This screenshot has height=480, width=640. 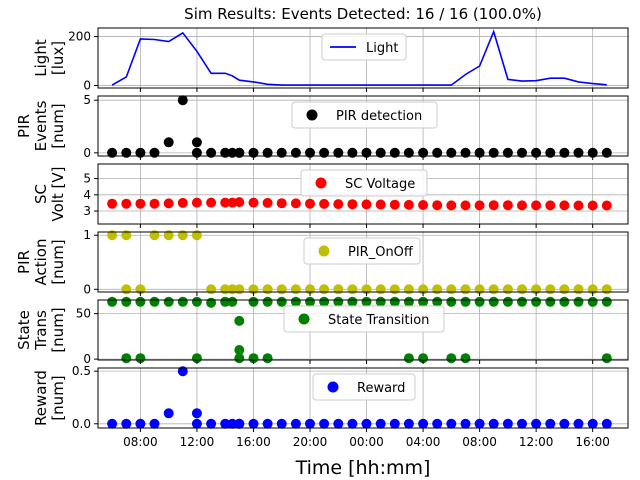 What do you see at coordinates (58, 261) in the screenshot?
I see `y-axis-label: [num]` at bounding box center [58, 261].